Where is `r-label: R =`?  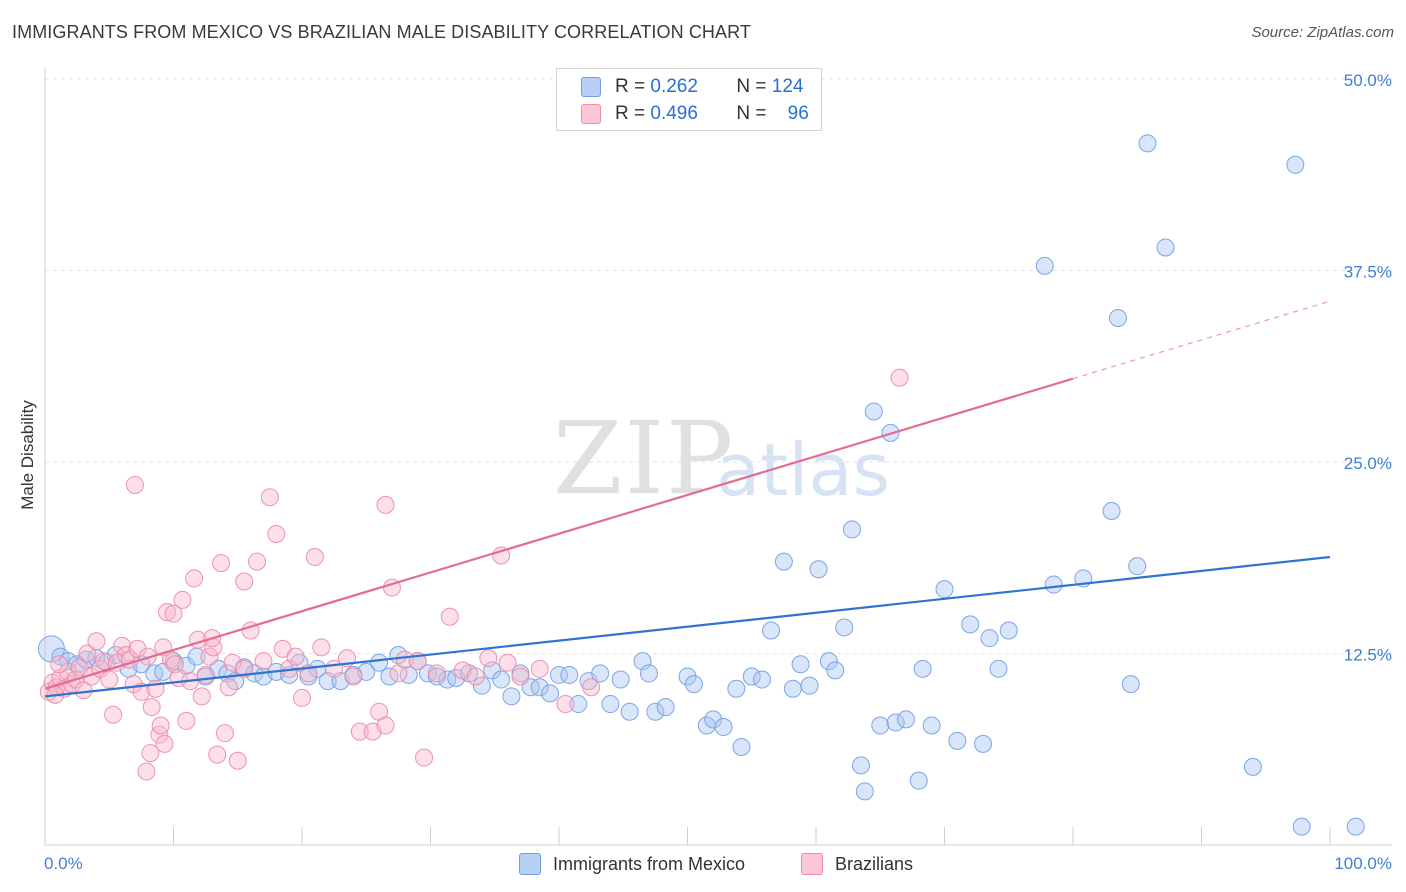
r-label: R = is located at coordinates (630, 113).